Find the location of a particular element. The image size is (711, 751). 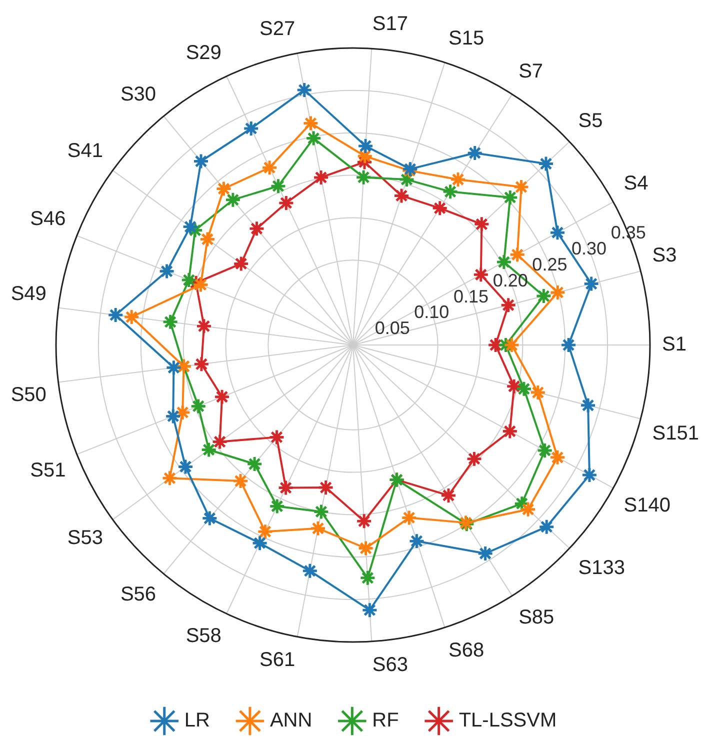

spoke-label: S58 is located at coordinates (204, 636).